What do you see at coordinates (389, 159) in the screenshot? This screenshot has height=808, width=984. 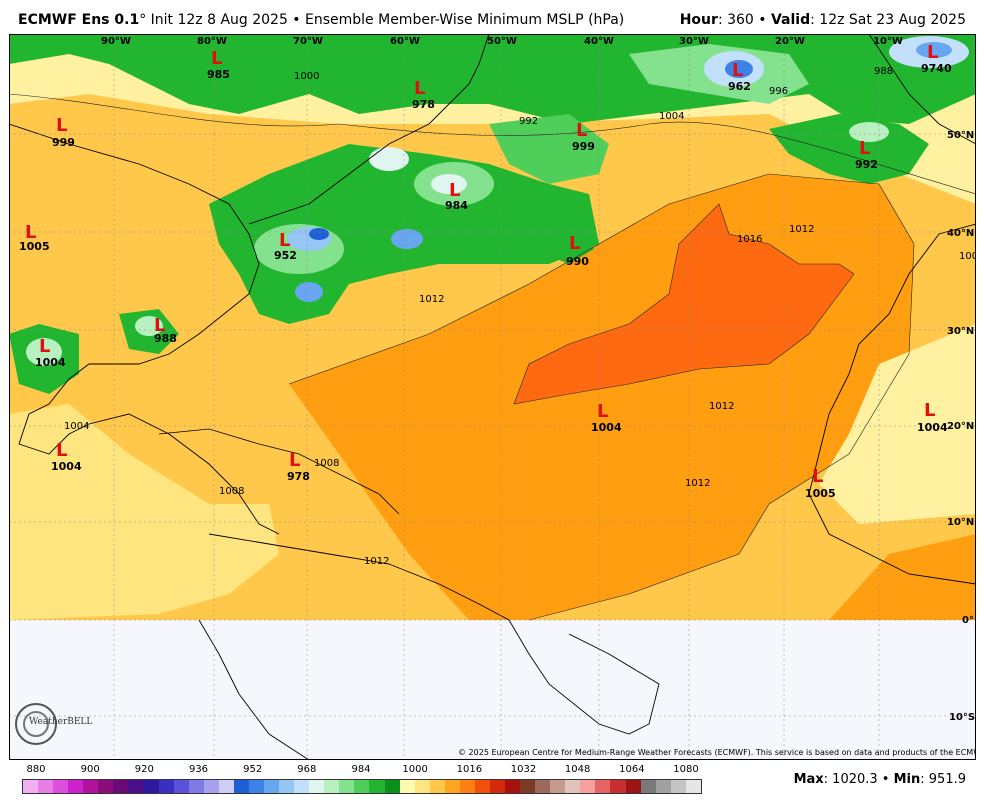 I see `deep-low-nova-scotia` at bounding box center [389, 159].